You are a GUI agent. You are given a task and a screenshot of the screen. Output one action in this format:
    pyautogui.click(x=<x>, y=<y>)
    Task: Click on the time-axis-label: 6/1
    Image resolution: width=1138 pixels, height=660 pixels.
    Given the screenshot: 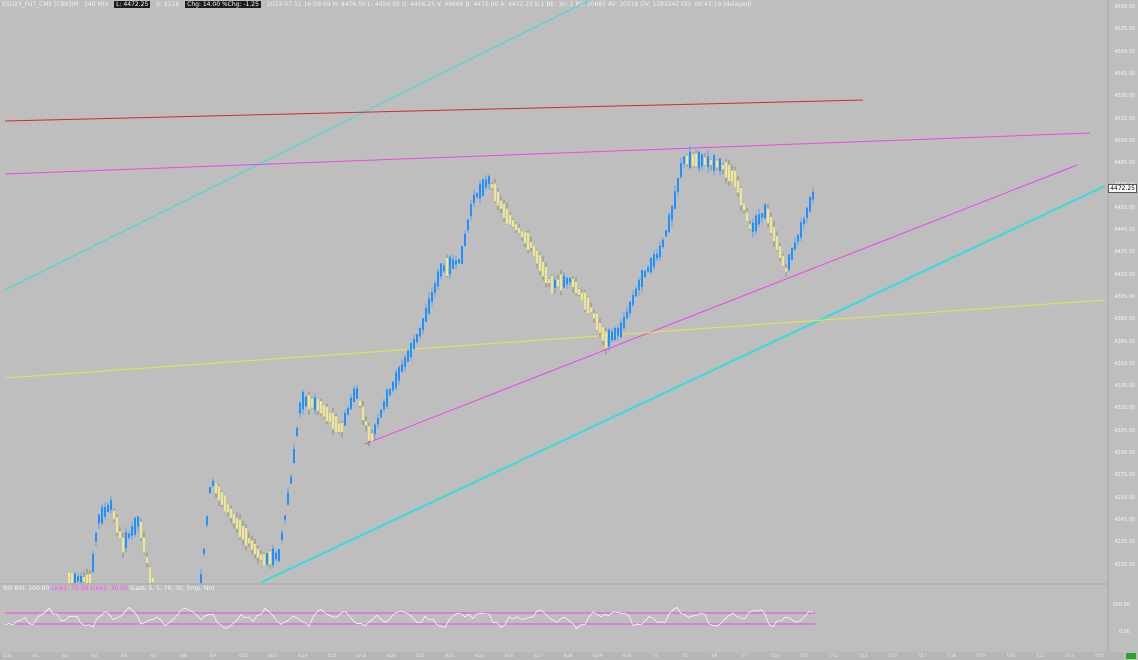 What is the action you would take?
    pyautogui.click(x=35, y=655)
    